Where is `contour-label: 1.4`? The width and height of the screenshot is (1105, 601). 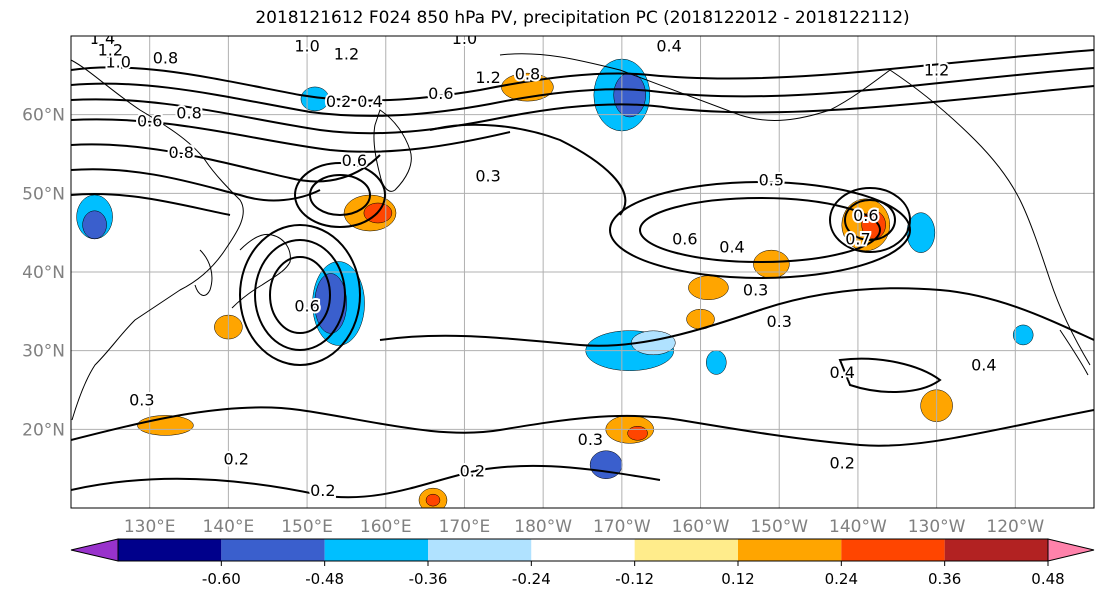 contour-label: 1.4 is located at coordinates (102, 38).